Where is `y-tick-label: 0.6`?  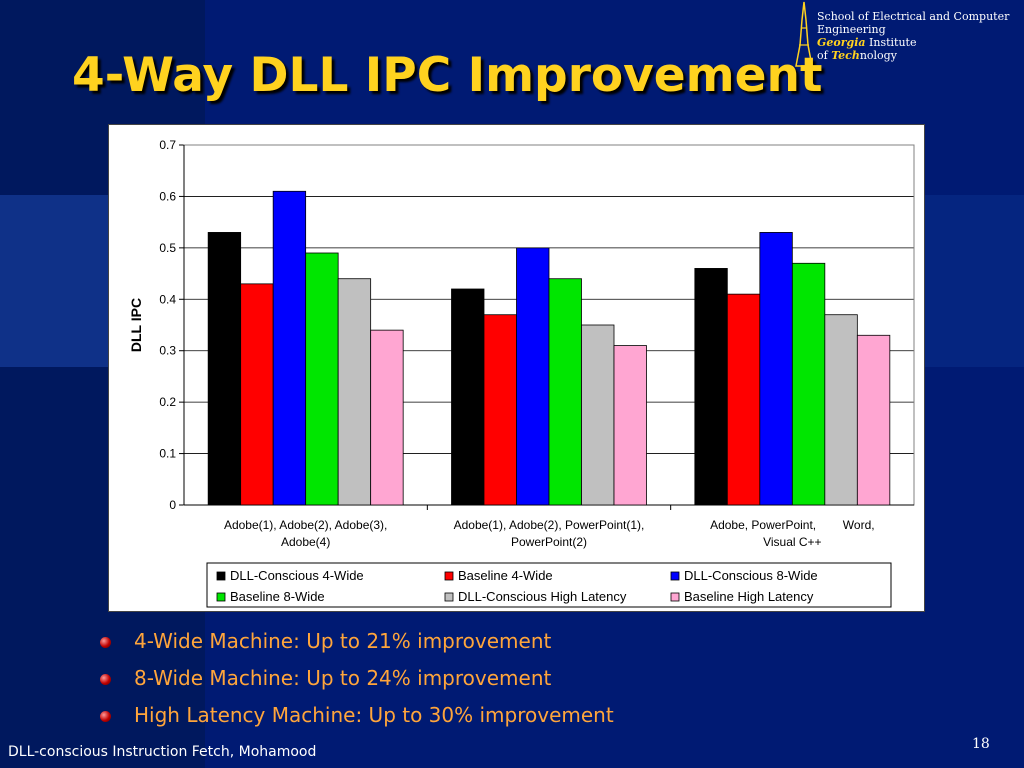 y-tick-label: 0.6 is located at coordinates (167, 196).